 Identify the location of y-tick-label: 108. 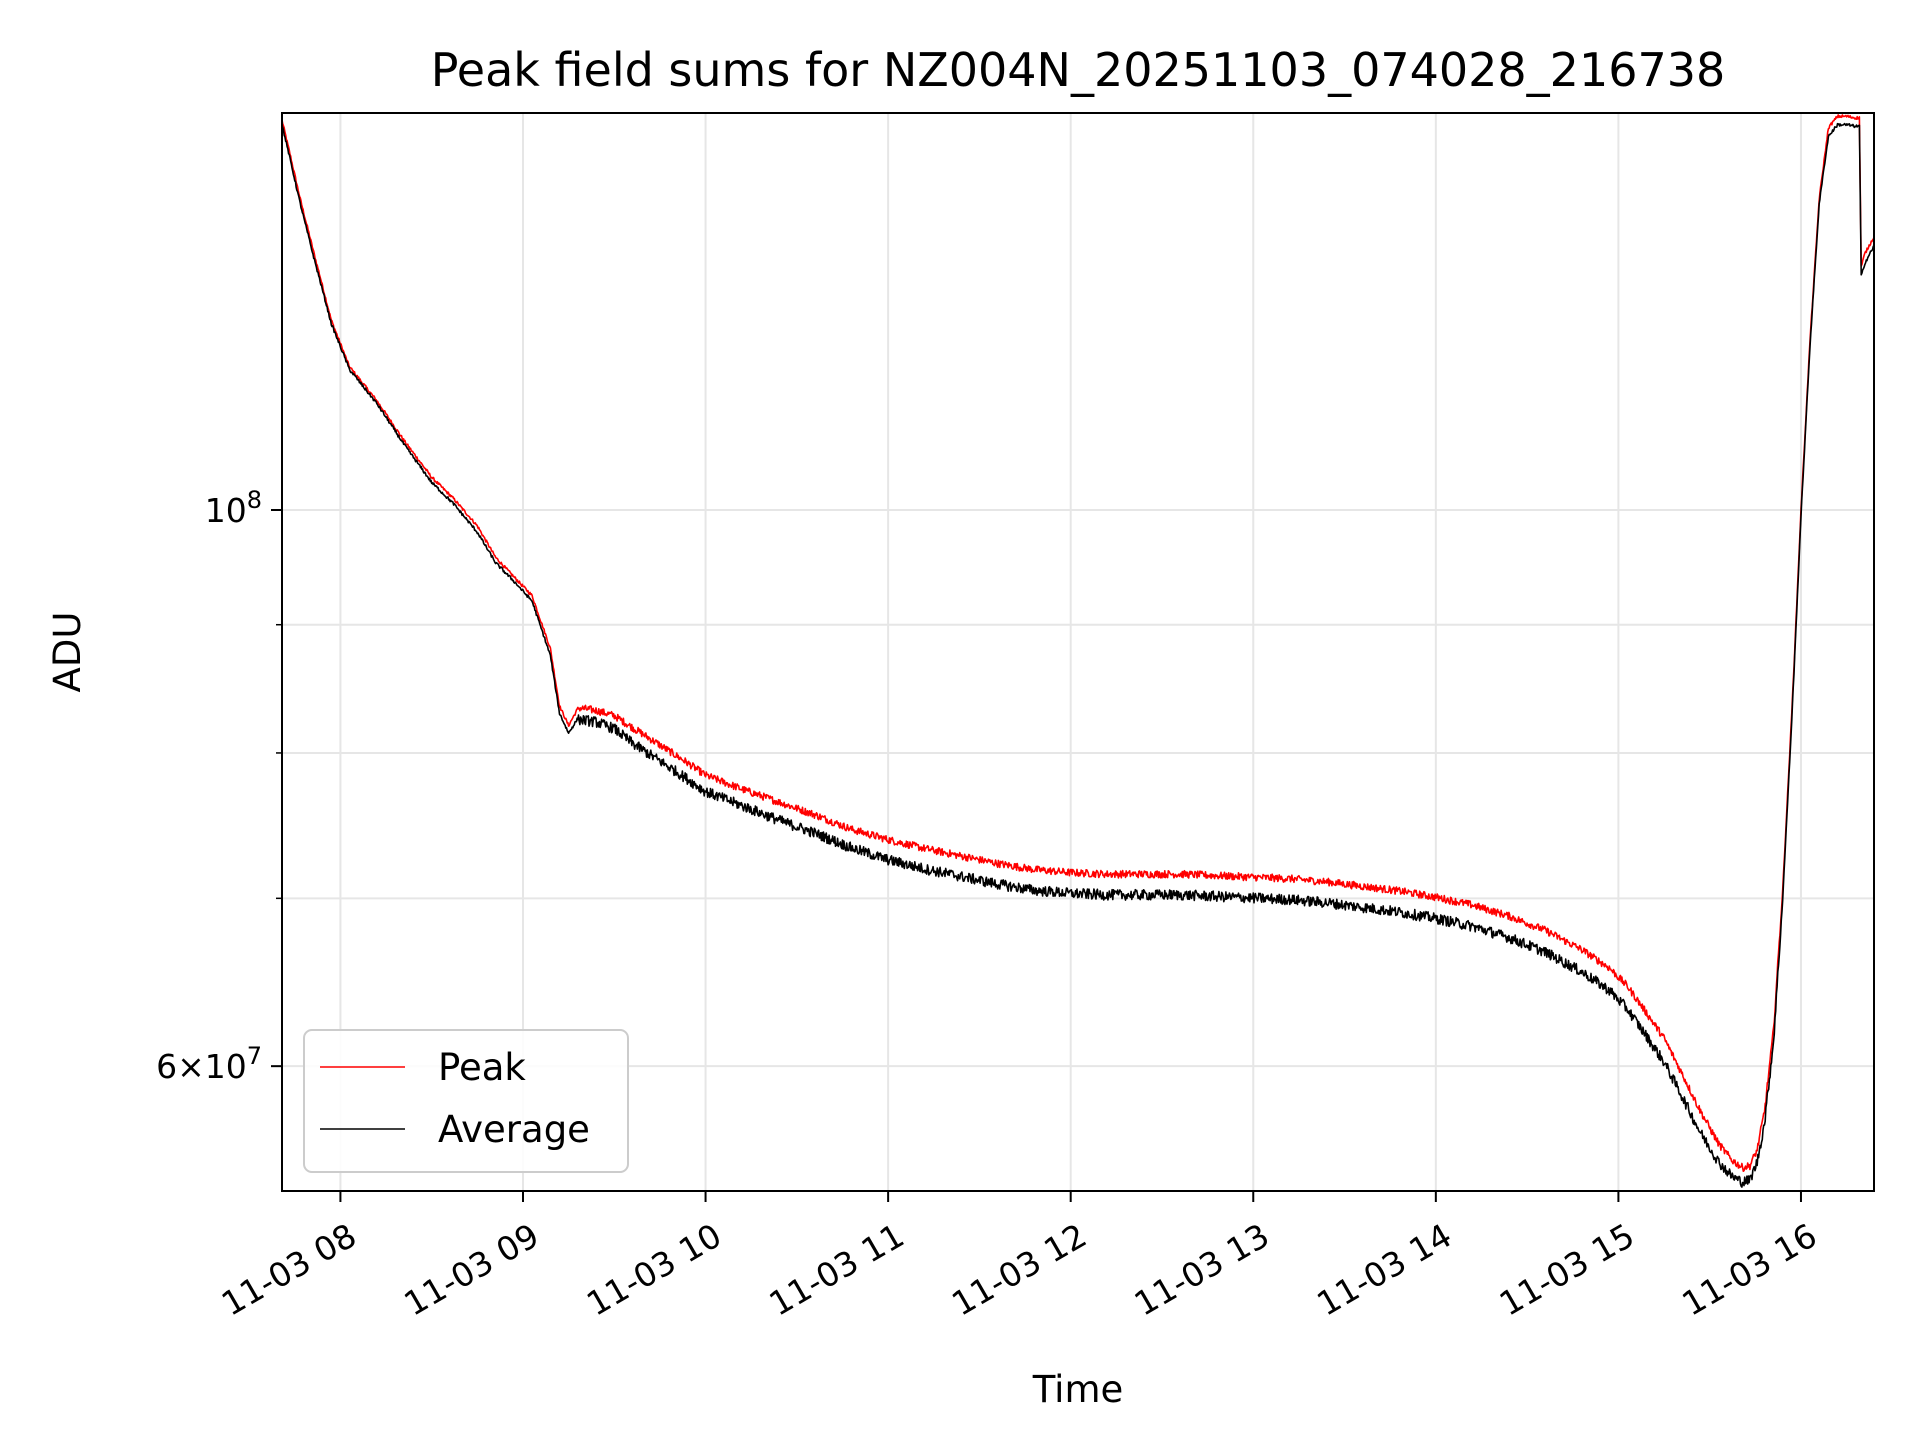
(233, 508).